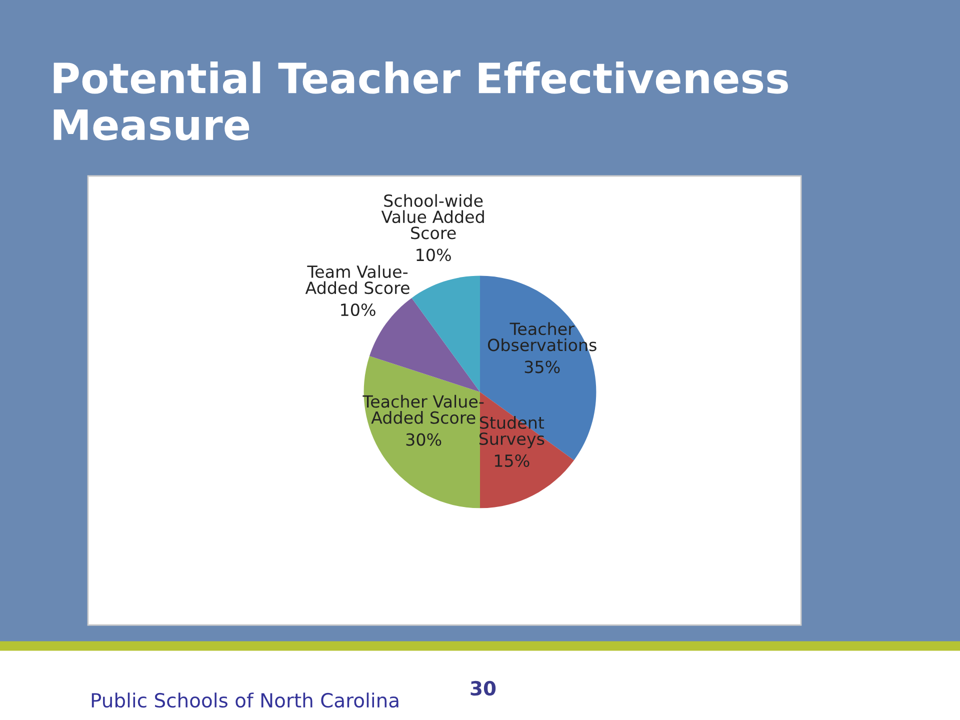 This screenshot has height=720, width=960. I want to click on data-label: 35%, so click(542, 367).